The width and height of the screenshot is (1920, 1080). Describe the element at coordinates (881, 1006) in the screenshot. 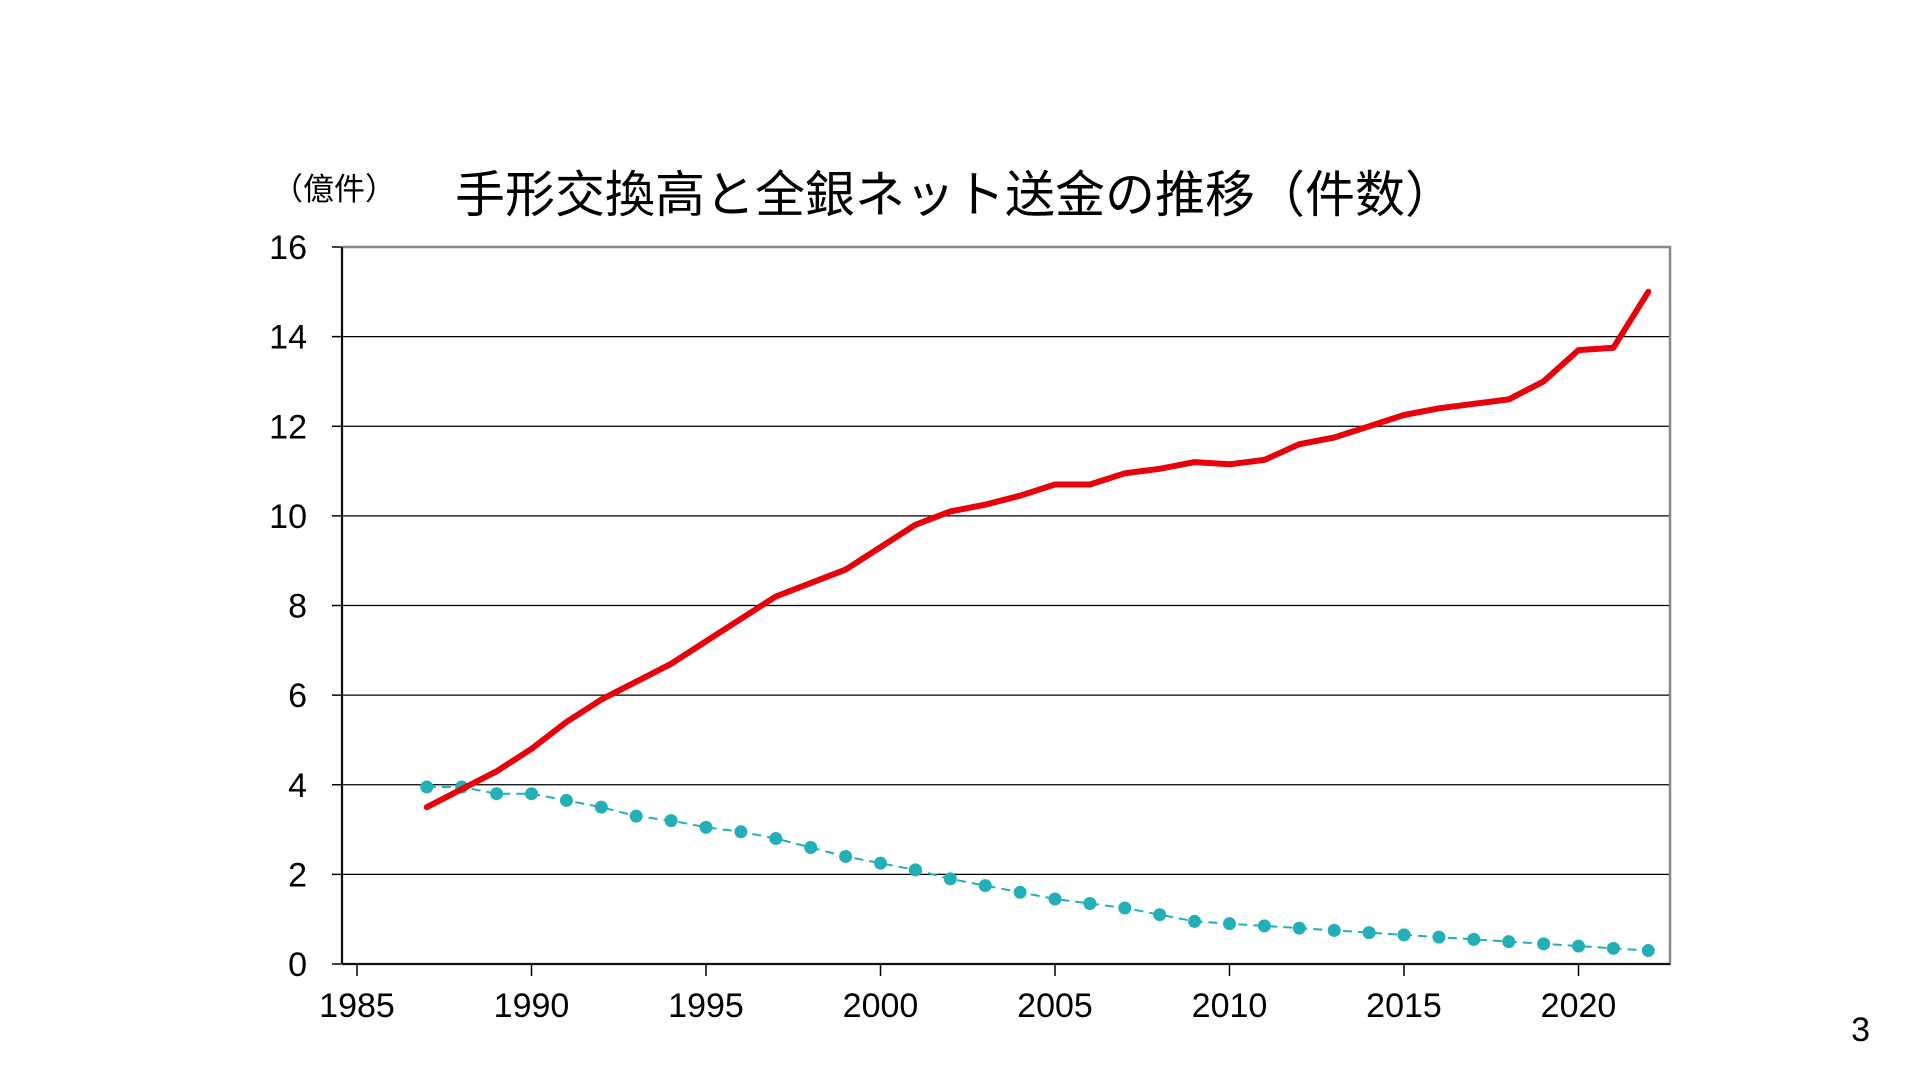

I see `x-tick-label: 2000` at that location.